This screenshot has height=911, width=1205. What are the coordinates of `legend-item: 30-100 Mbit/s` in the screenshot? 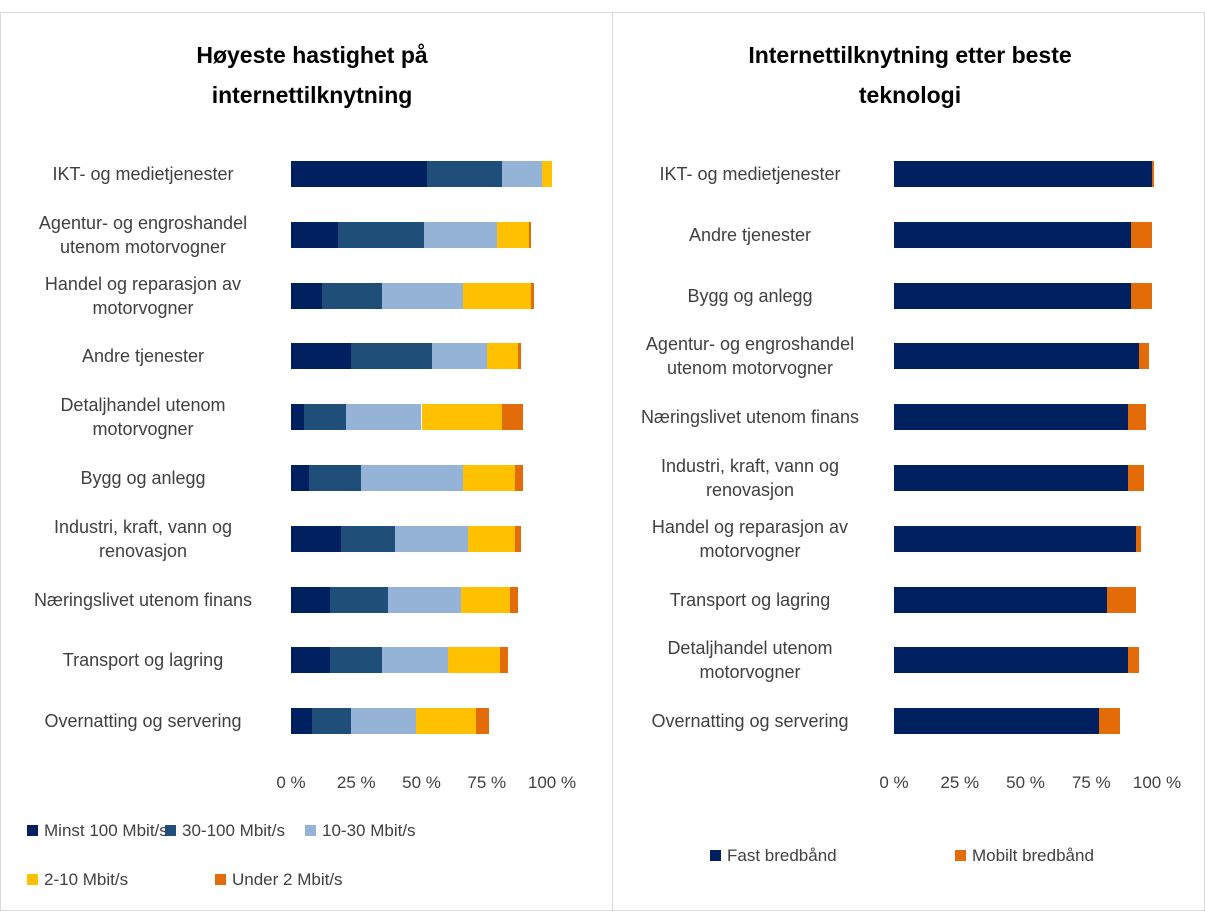 It's located at (225, 831).